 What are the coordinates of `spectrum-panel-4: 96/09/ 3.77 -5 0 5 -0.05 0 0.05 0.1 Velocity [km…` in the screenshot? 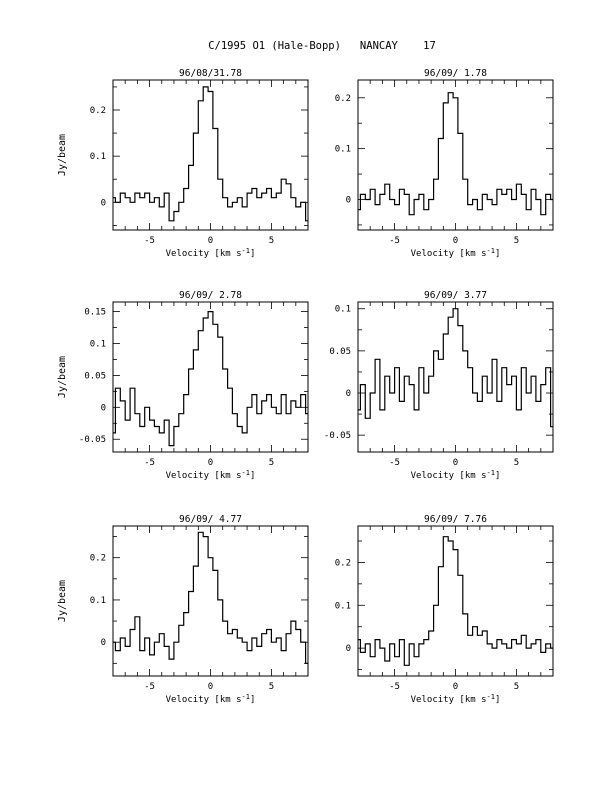 It's located at (439, 385).